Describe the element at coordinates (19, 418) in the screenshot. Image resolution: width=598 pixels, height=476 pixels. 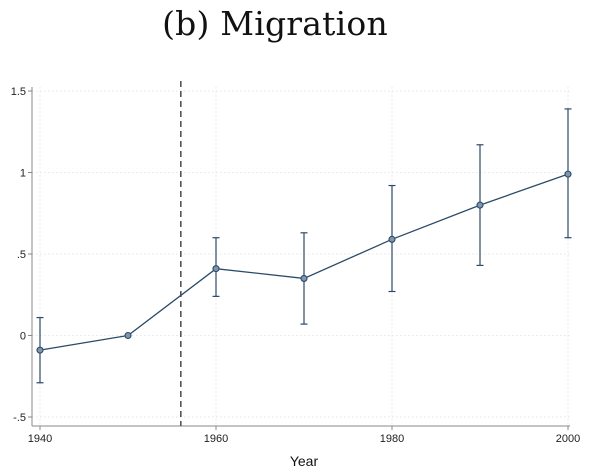
I see `y-tick-label-0: -.5` at that location.